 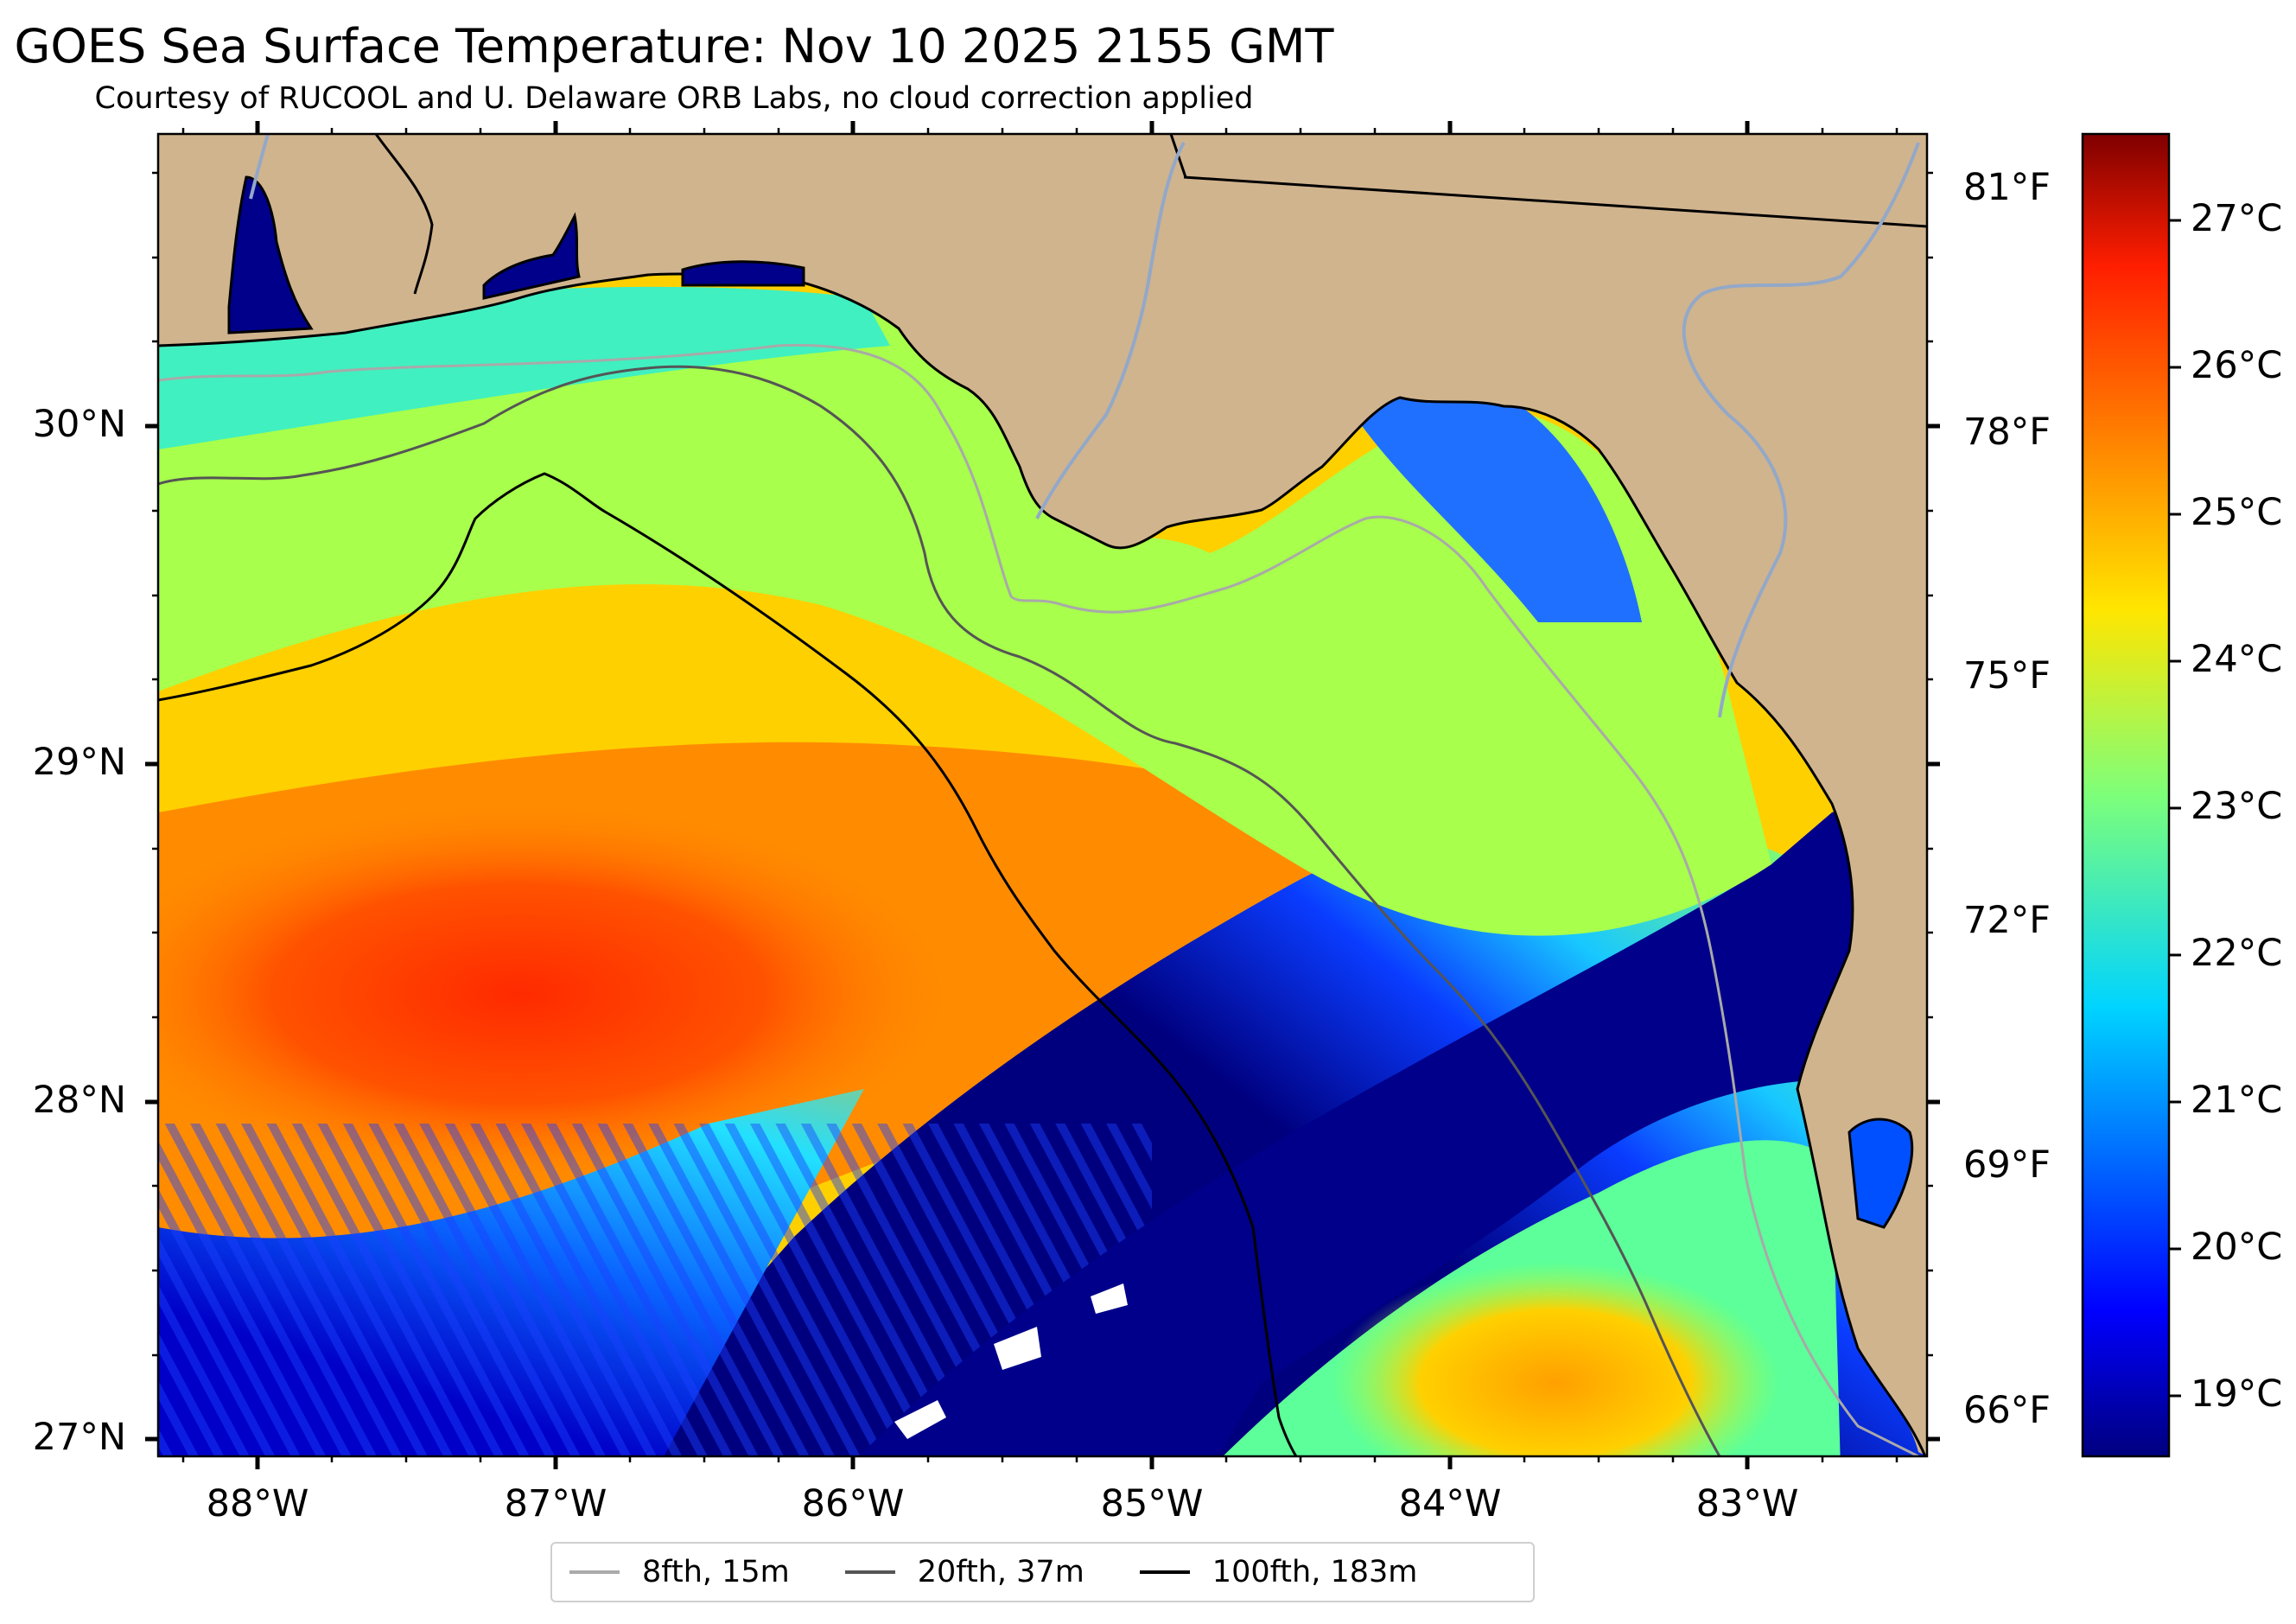 What do you see at coordinates (743, 273) in the screenshot?
I see `choctawhatchee-bay` at bounding box center [743, 273].